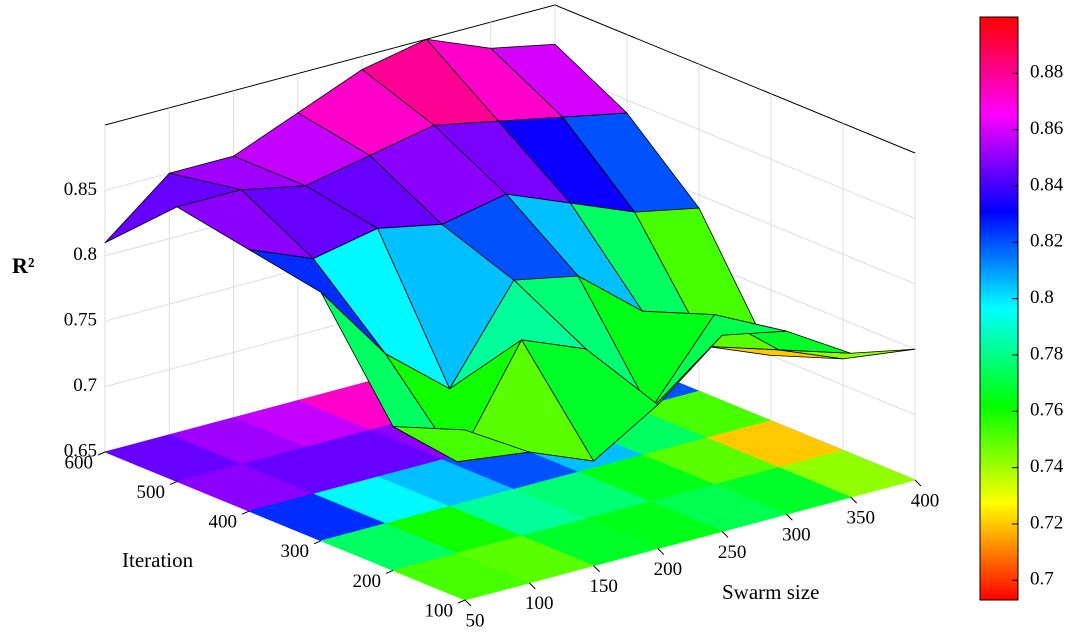  What do you see at coordinates (1046, 72) in the screenshot?
I see `colorbar-tick-label: 0.88` at bounding box center [1046, 72].